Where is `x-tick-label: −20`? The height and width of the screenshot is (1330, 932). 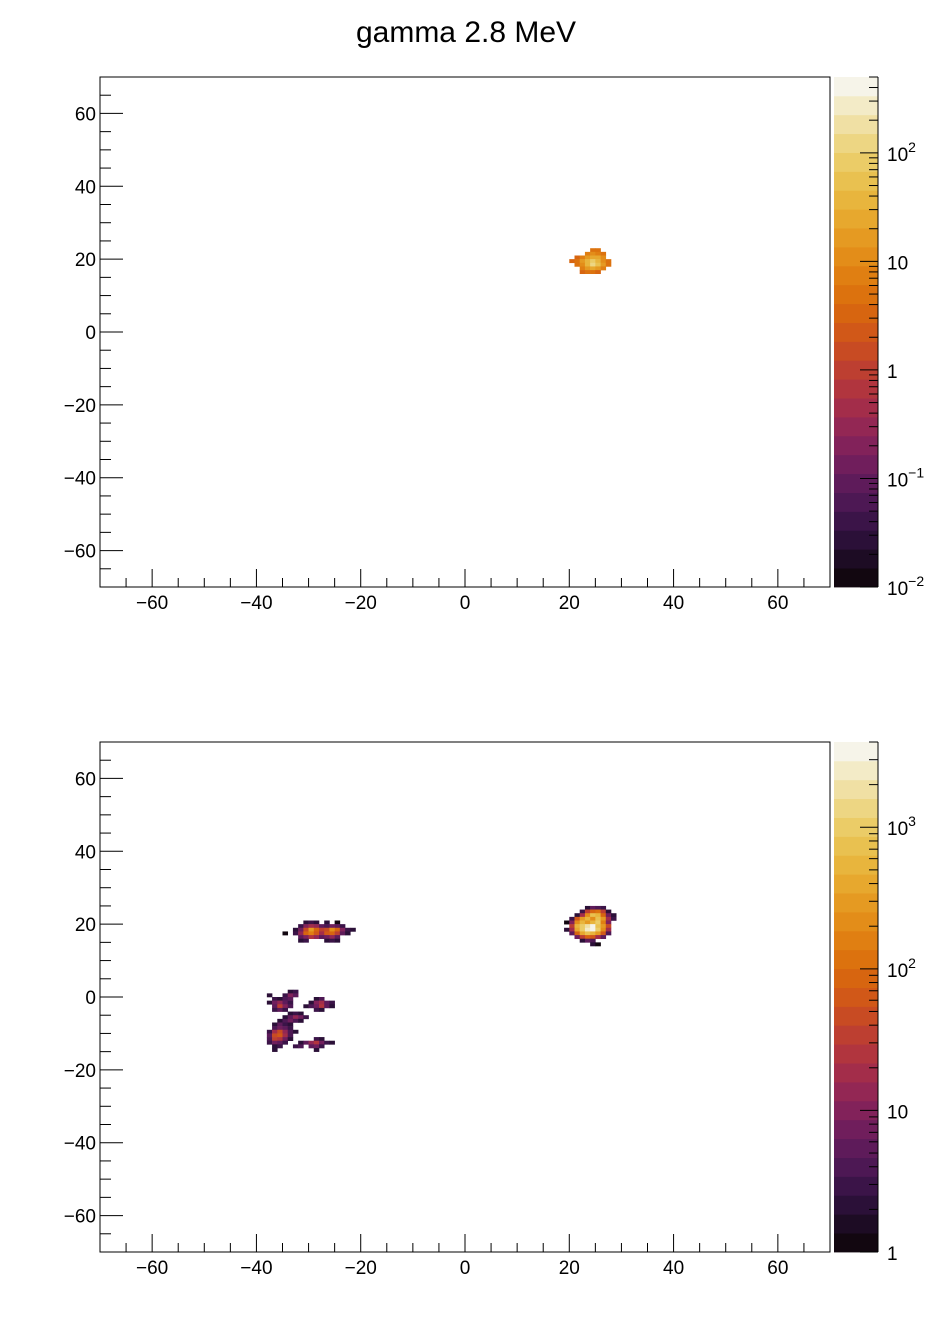
x-tick-label: −20 is located at coordinates (361, 603).